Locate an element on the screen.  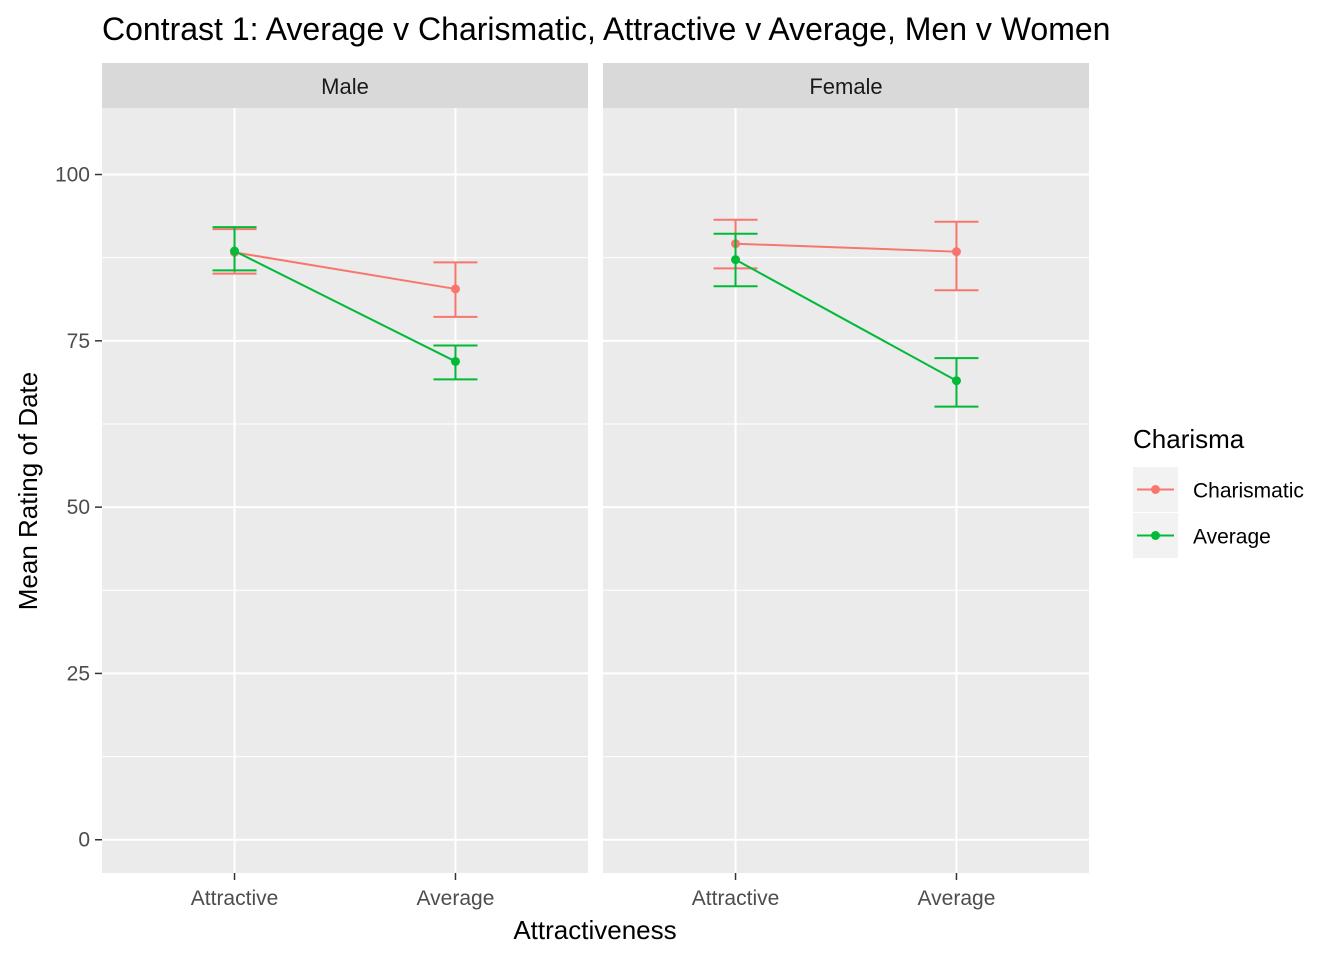
y-tick-label: 25 is located at coordinates (78, 673).